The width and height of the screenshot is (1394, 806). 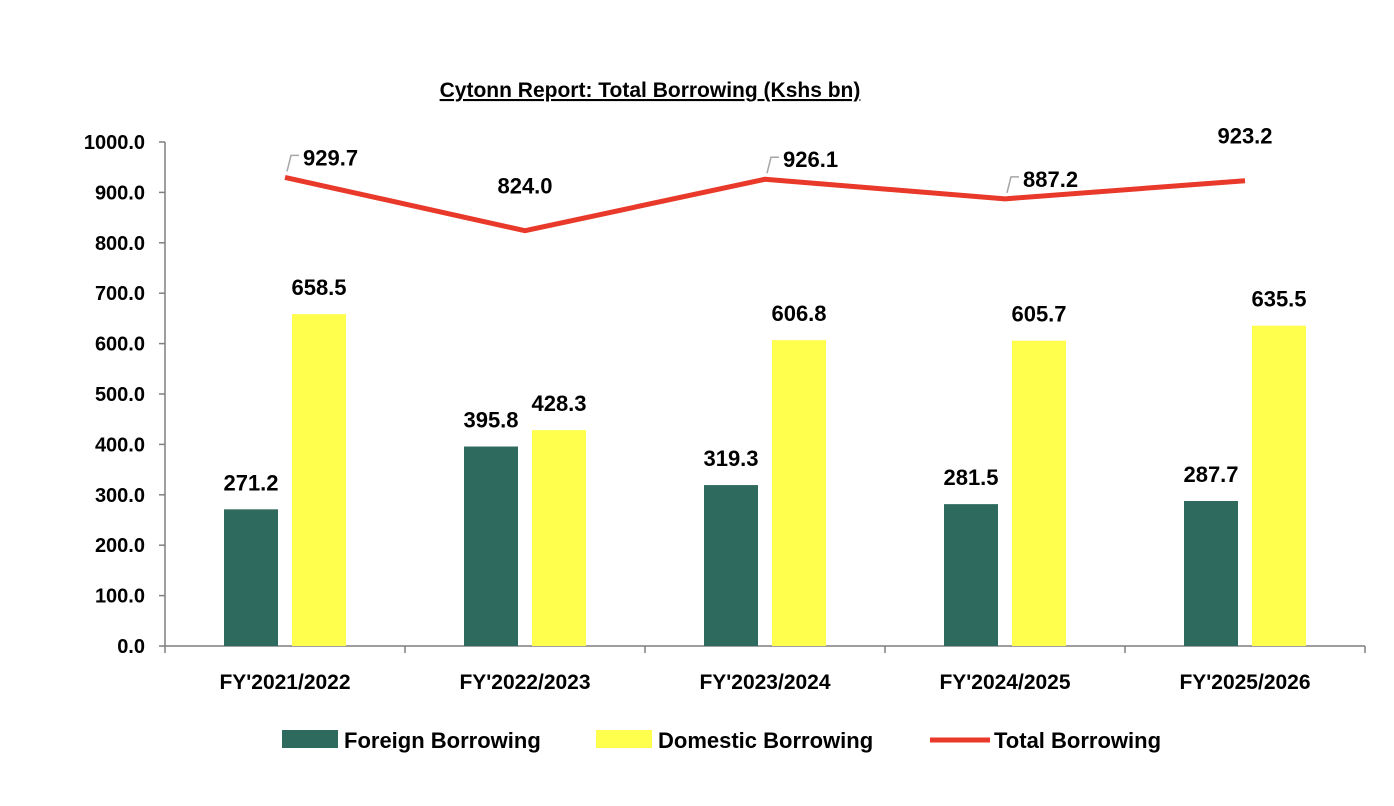 What do you see at coordinates (970, 477) in the screenshot?
I see `foreign-borrowing-label: 281.5` at bounding box center [970, 477].